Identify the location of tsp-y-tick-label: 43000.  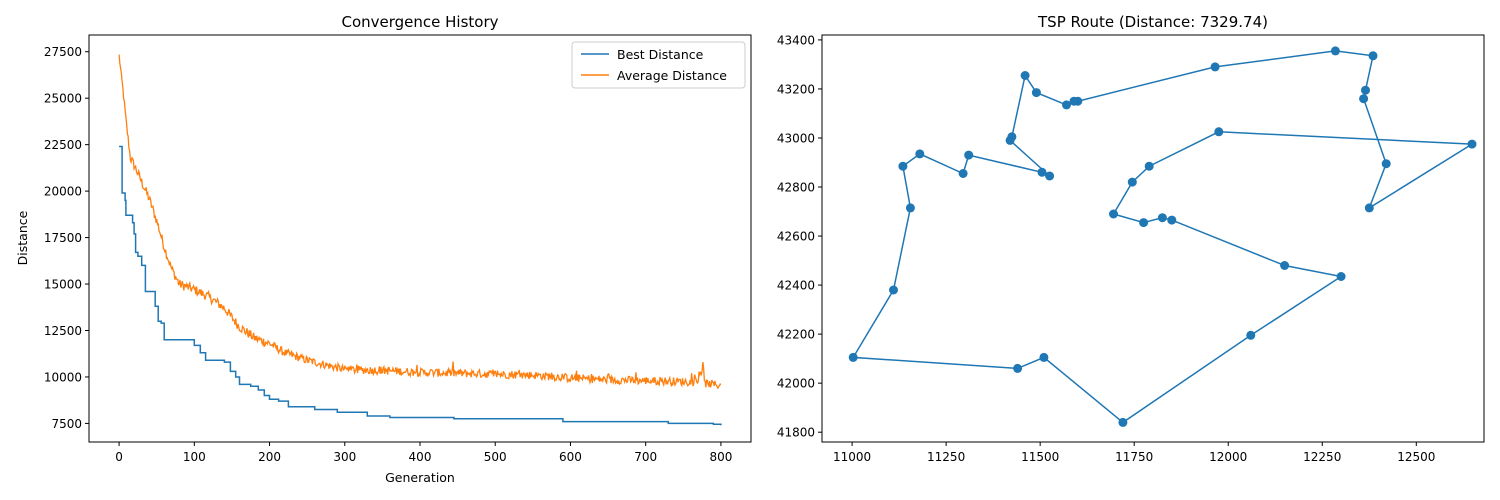
(796, 138).